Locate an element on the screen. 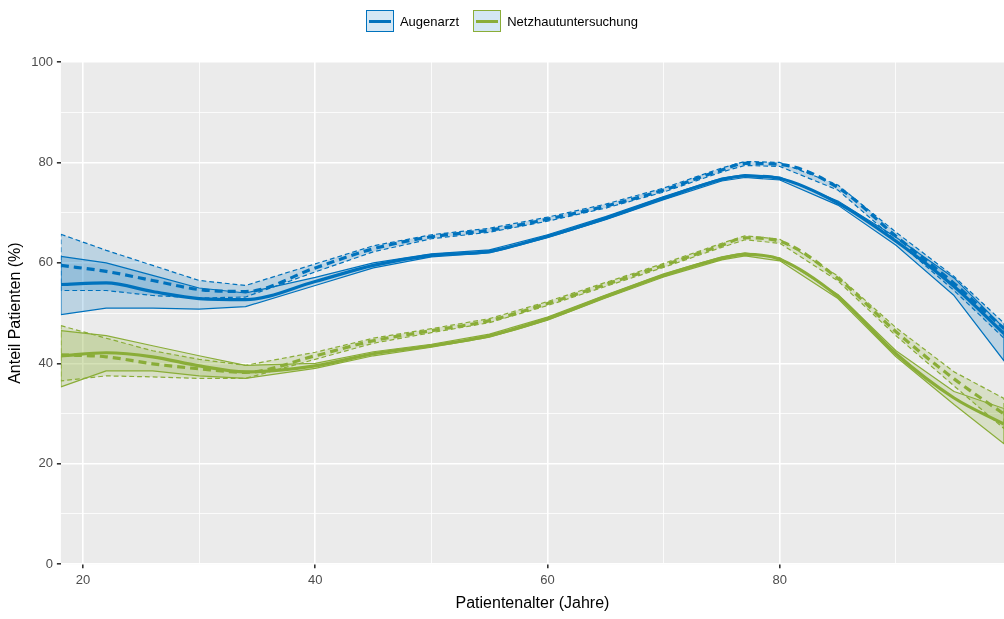 The image size is (1004, 619). y-axis-title: Anteil Patienten (%) is located at coordinates (15, 313).